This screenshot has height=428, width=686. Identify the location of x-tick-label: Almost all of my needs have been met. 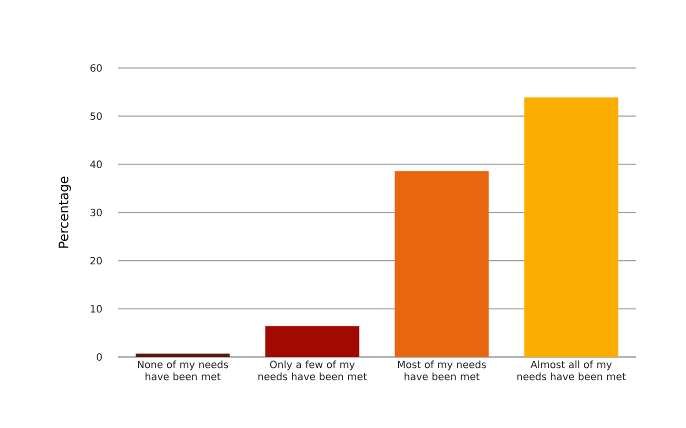
(571, 370).